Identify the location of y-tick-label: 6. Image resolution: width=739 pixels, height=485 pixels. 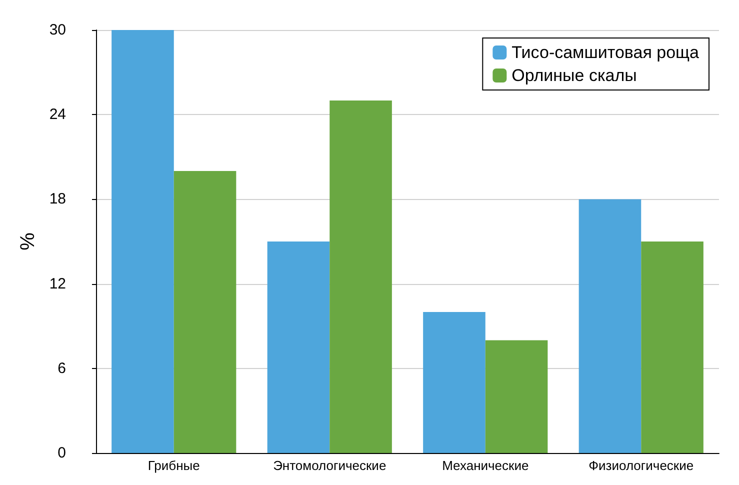
(62, 368).